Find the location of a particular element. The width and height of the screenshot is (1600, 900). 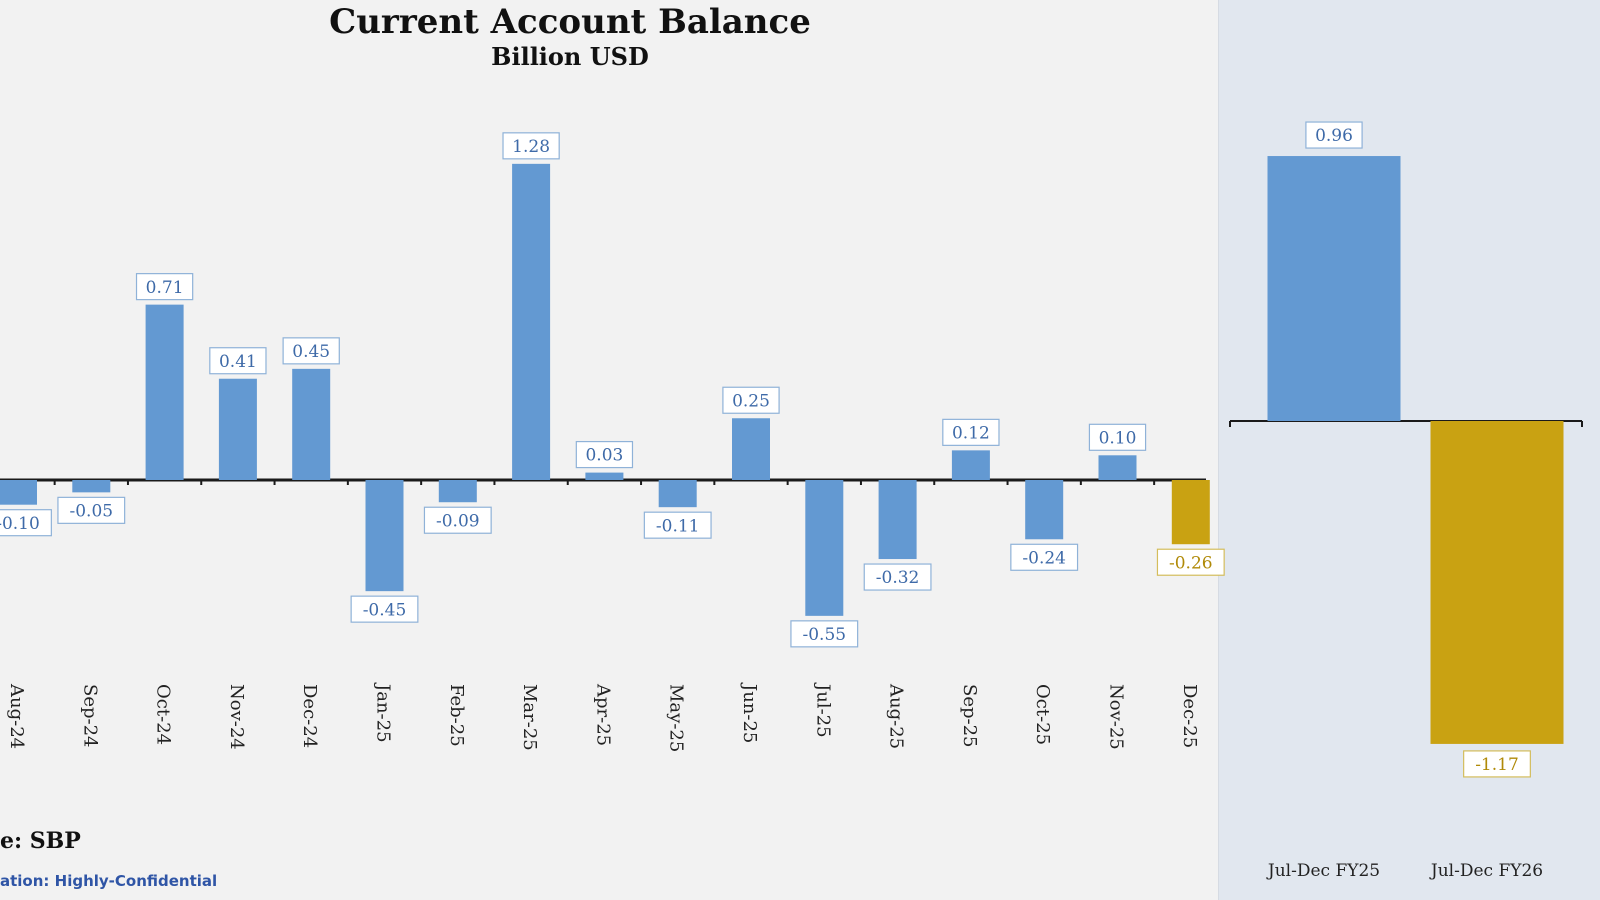

data-label-nov-25-box is located at coordinates (1117, 437).